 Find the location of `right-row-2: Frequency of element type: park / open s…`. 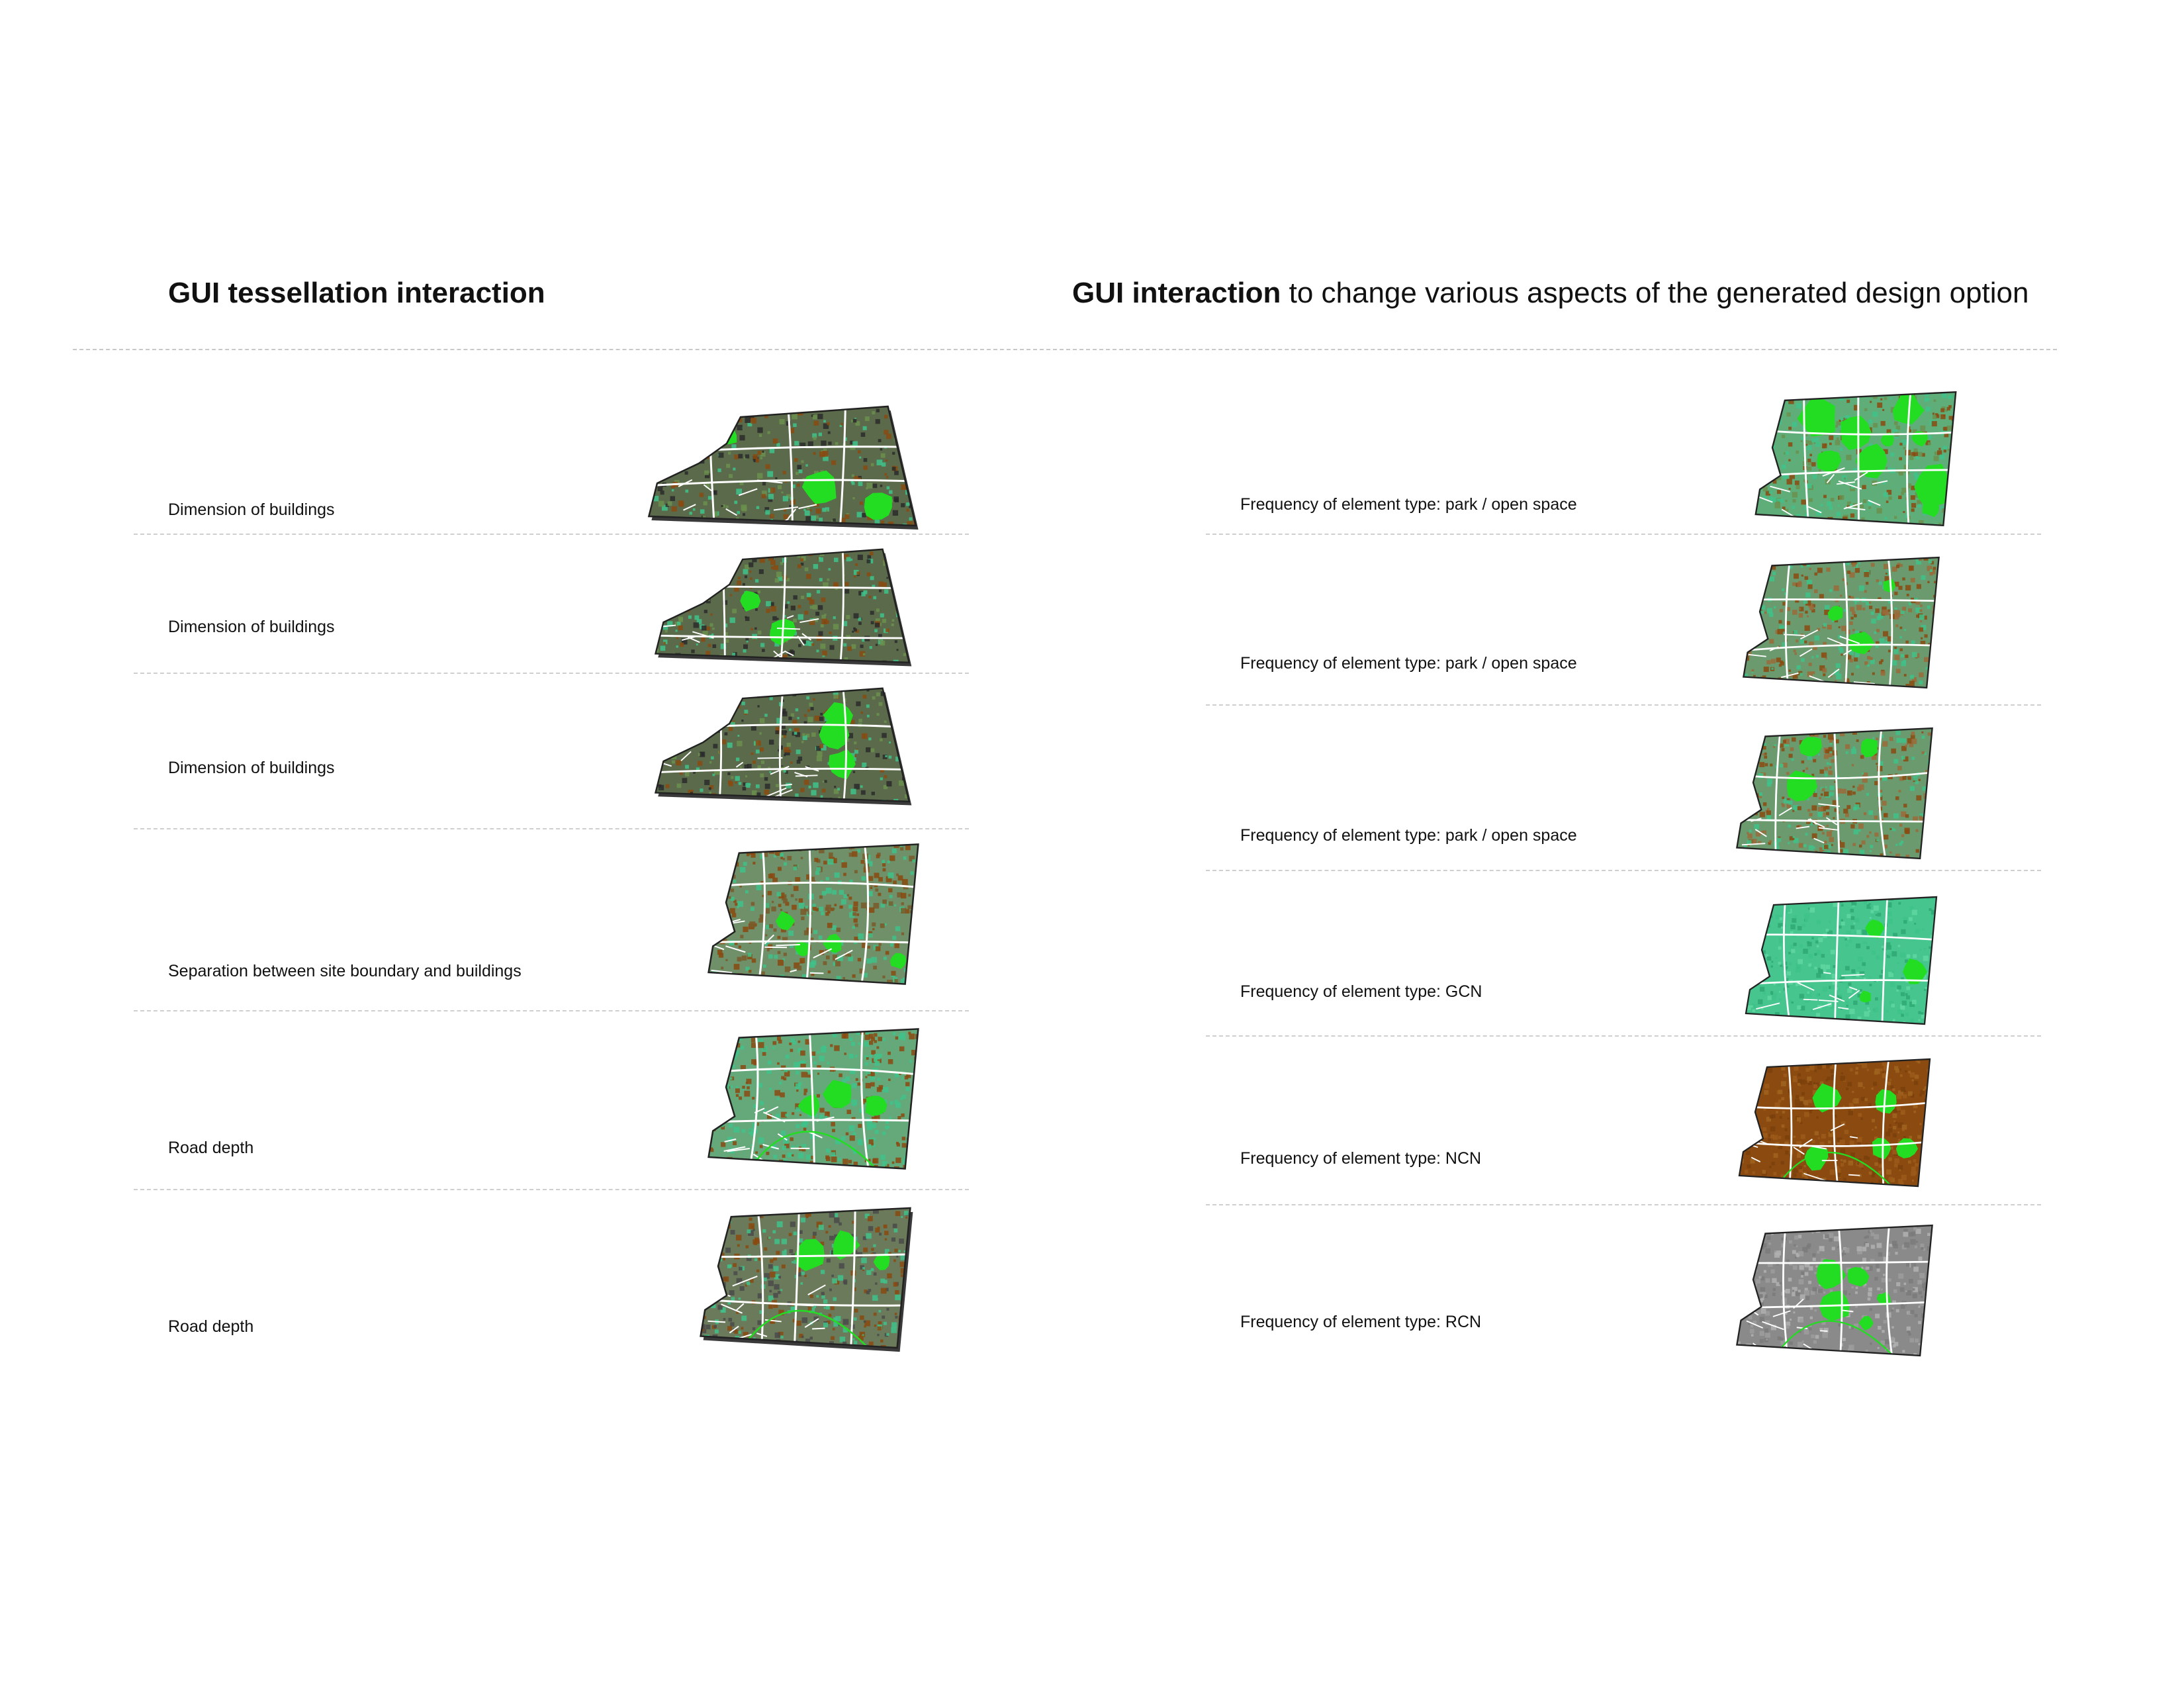

right-row-2: Frequency of element type: park / open s… is located at coordinates (1624, 620).